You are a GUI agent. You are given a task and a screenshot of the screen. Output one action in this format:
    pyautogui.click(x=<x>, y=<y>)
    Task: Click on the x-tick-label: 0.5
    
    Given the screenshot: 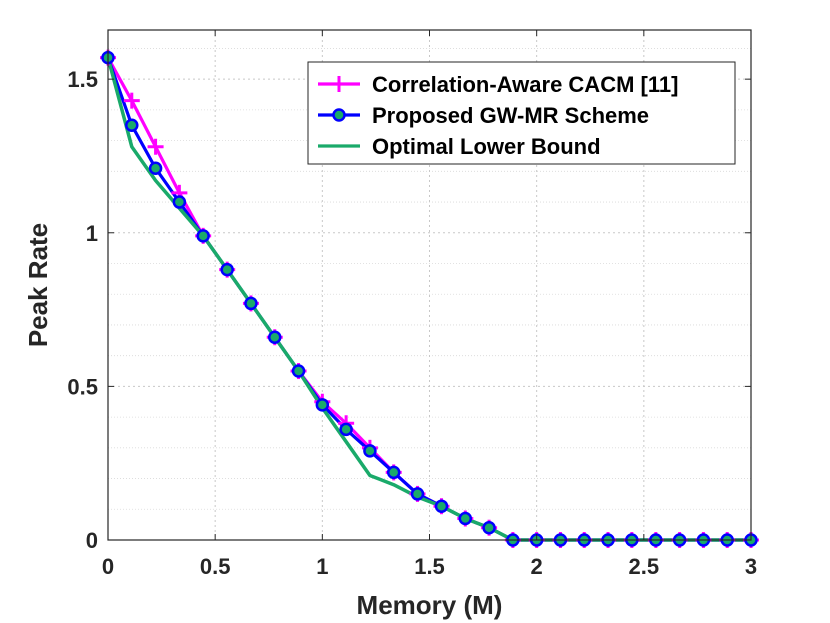 What is the action you would take?
    pyautogui.click(x=215, y=566)
    